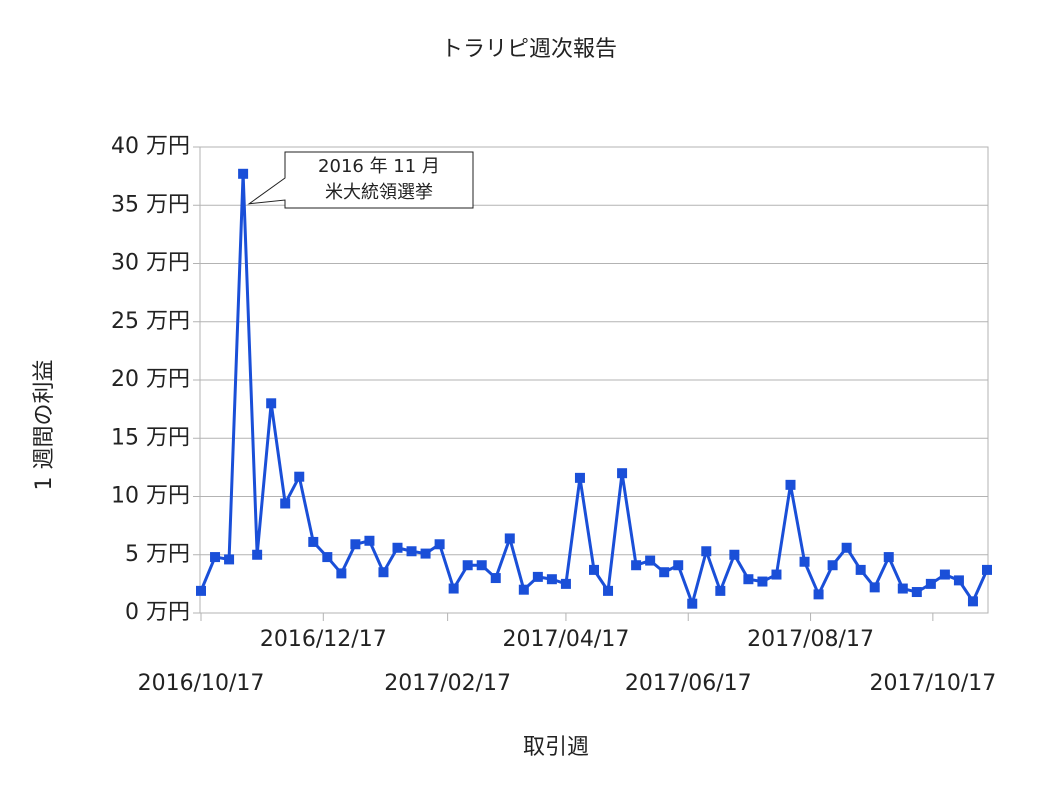  I want to click on x-tick-label: 2017/06/17, so click(688, 683).